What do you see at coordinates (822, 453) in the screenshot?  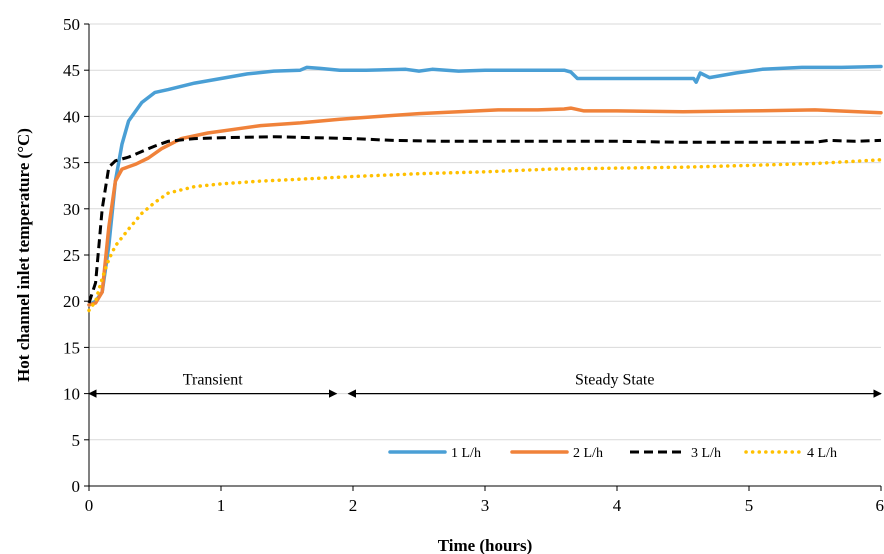 I see `legend-label-4: 4 L/h` at bounding box center [822, 453].